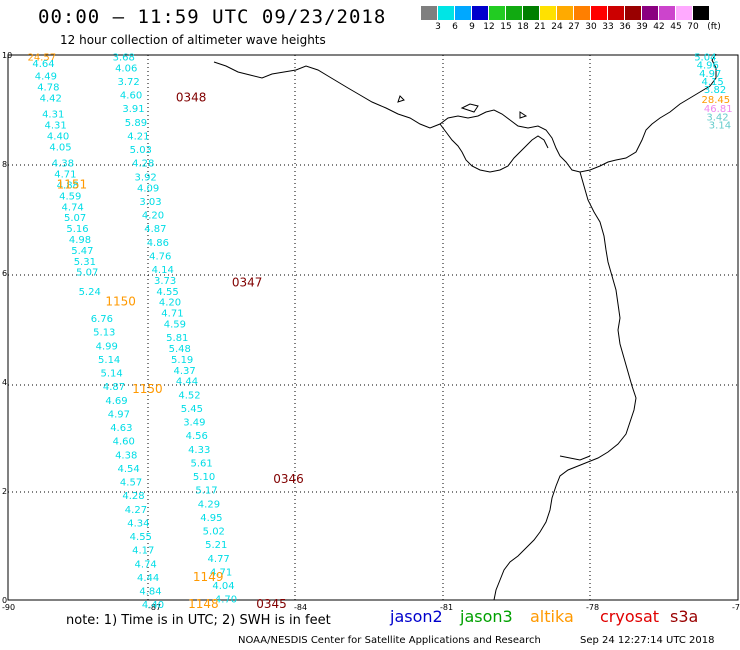  I want to click on wave-height-value: 4.09, so click(148, 188).